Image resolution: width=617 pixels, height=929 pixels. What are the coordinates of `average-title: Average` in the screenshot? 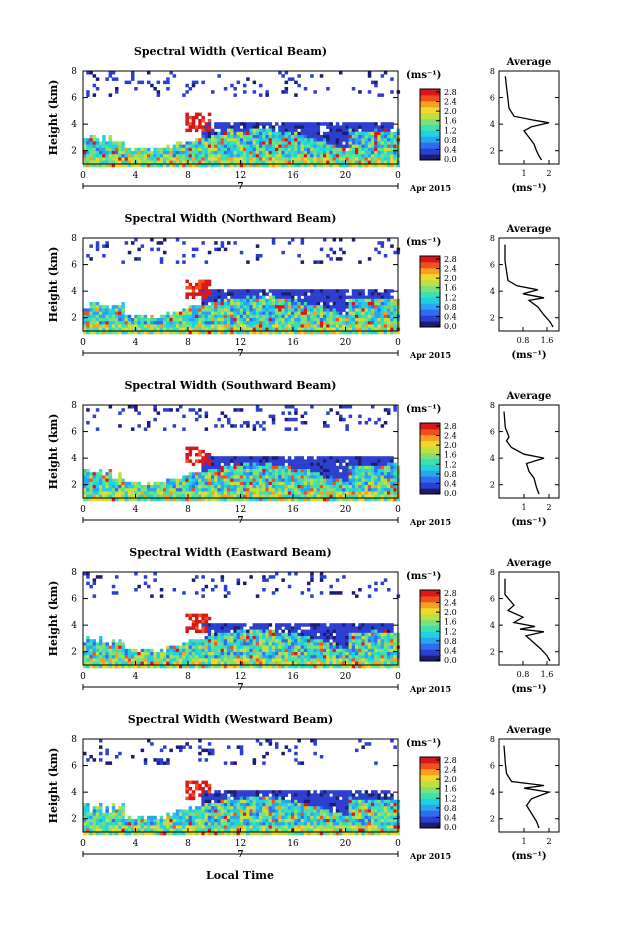 It's located at (529, 62).